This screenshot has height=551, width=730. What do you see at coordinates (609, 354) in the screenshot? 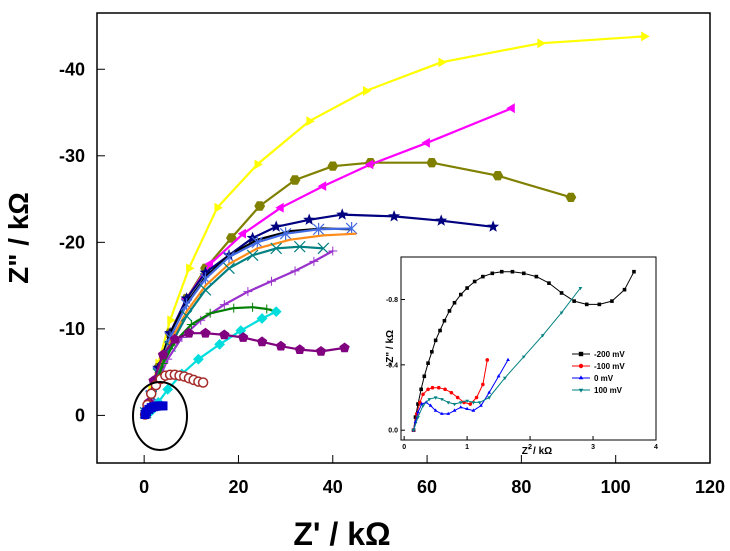
I see `legend-label: -200 mV` at bounding box center [609, 354].